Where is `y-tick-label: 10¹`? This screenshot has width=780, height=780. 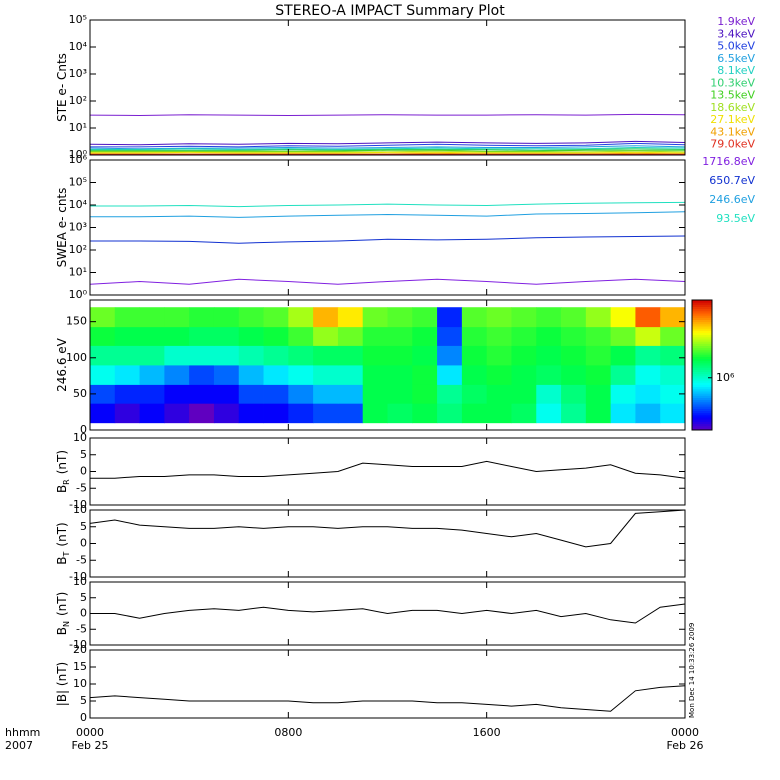
y-tick-label: 10¹ is located at coordinates (78, 272).